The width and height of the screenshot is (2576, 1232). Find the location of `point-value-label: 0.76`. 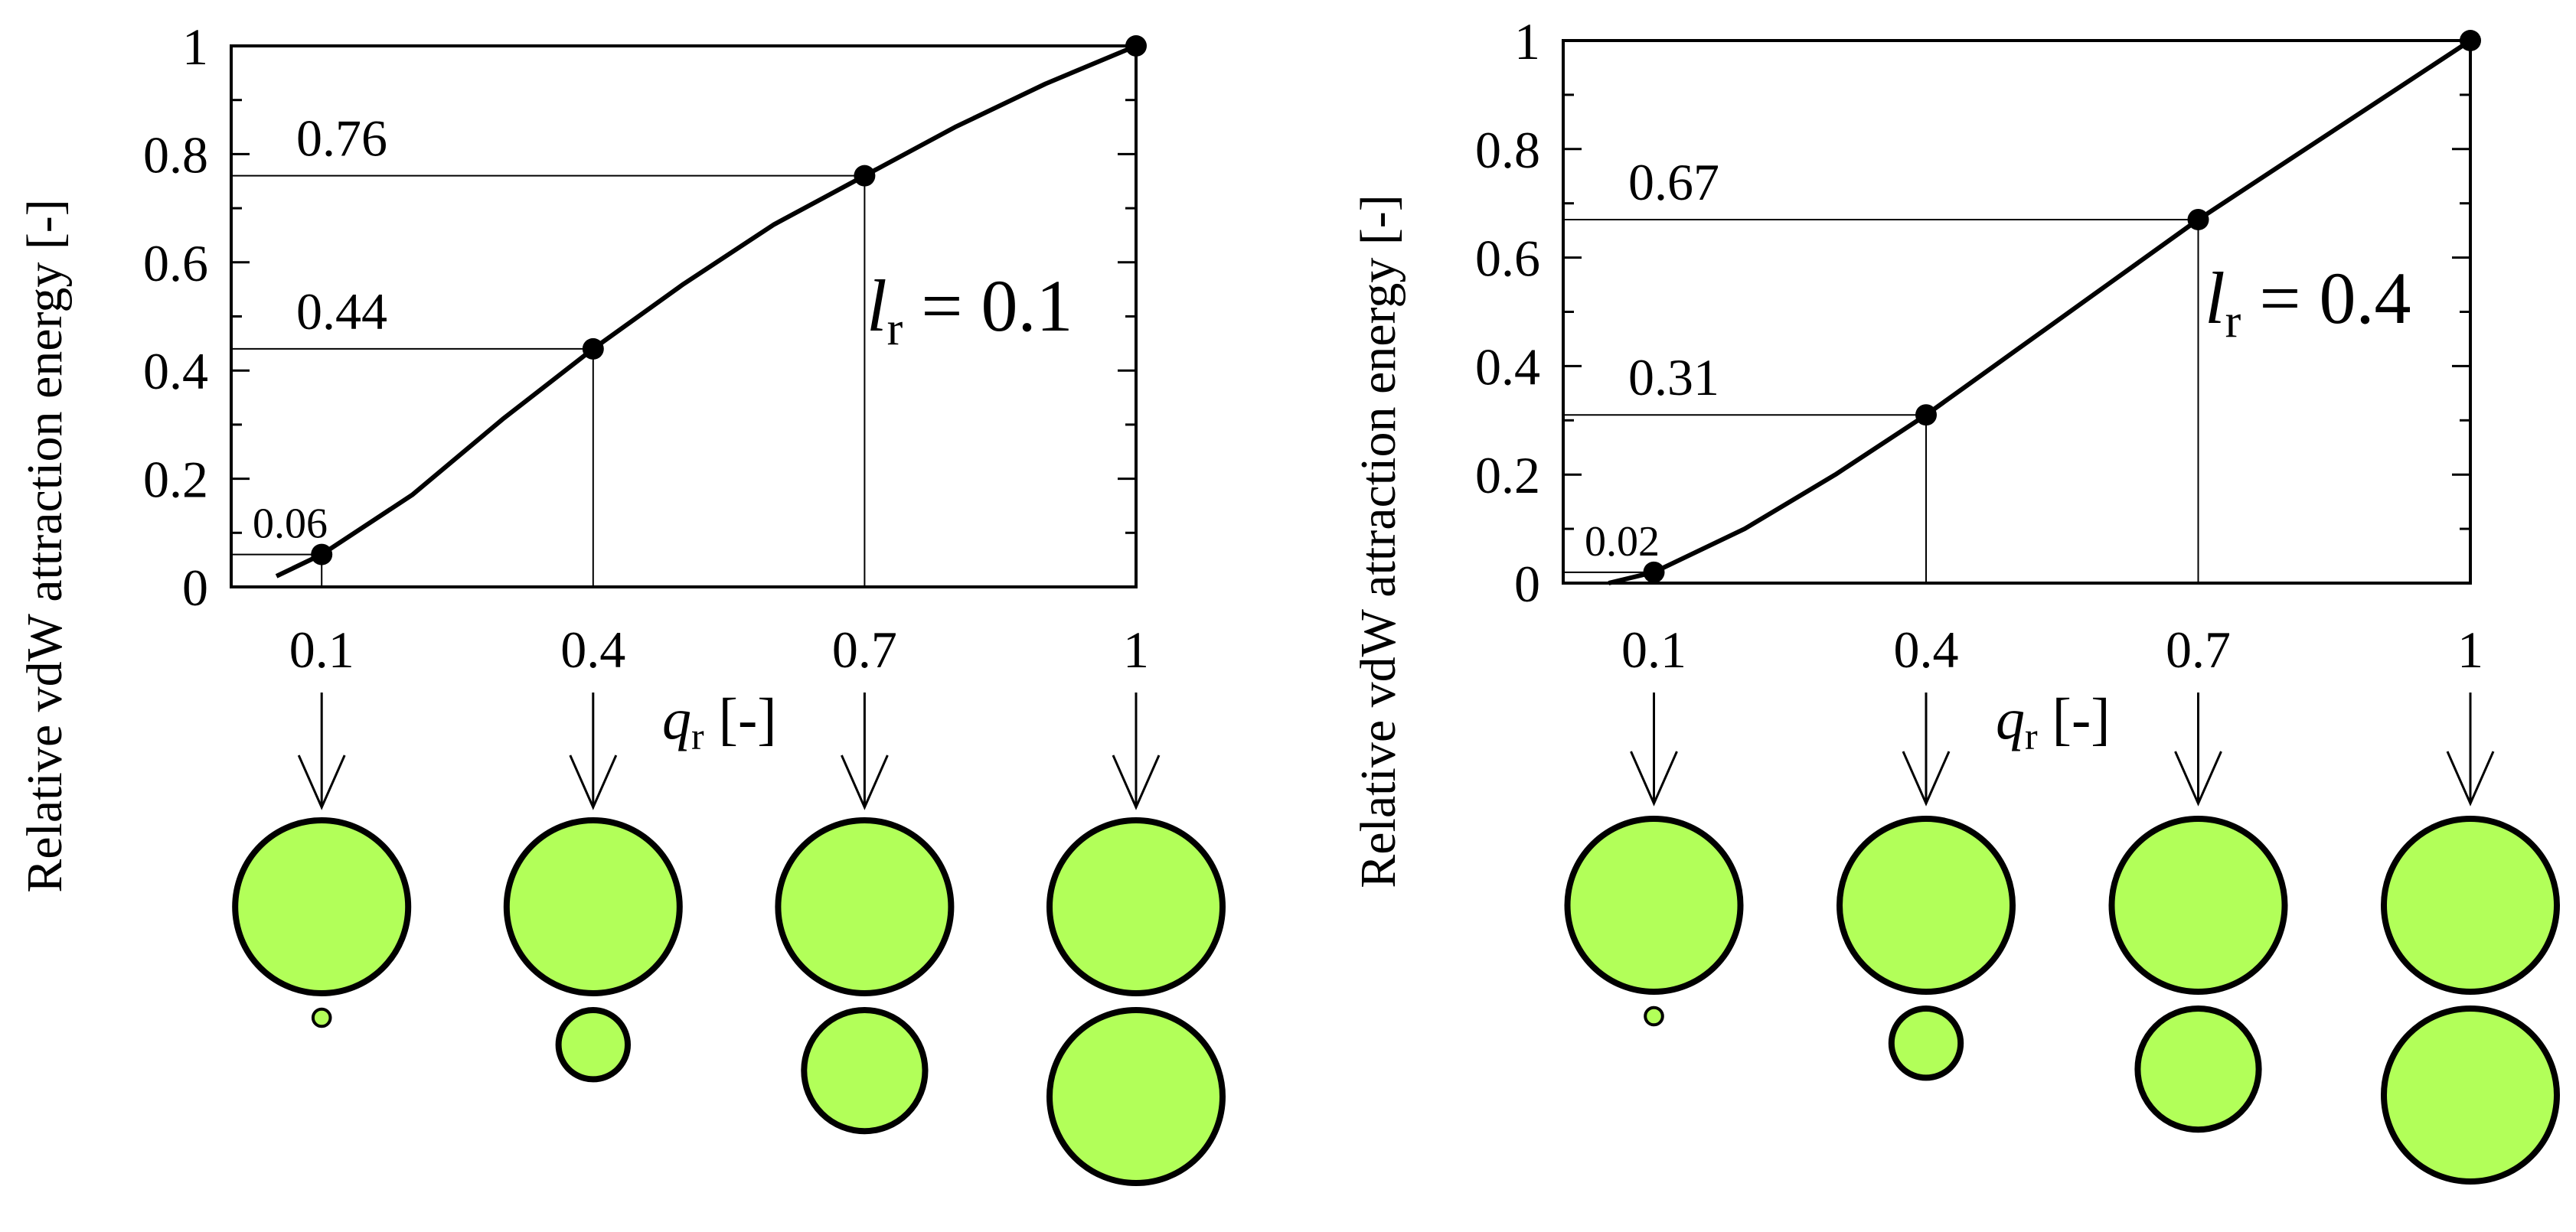

point-value-label: 0.76 is located at coordinates (341, 138).